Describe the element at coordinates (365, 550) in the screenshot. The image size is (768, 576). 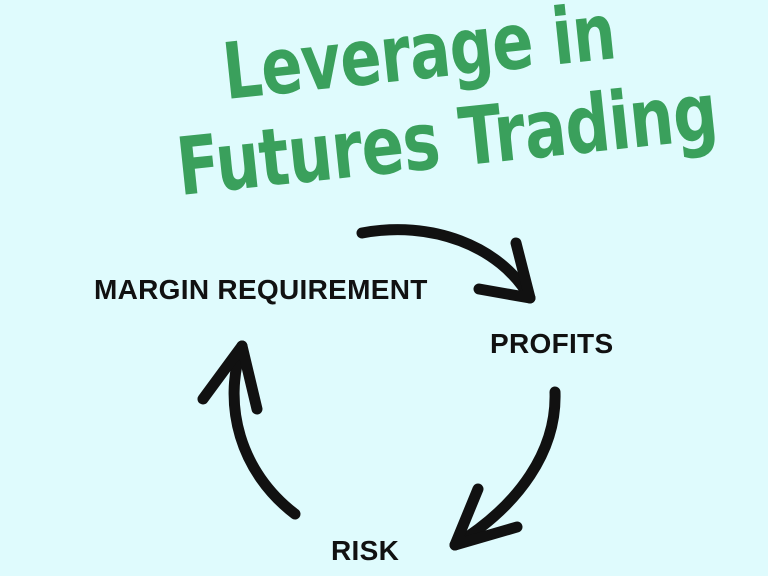
I see `node-risk: RISK` at that location.